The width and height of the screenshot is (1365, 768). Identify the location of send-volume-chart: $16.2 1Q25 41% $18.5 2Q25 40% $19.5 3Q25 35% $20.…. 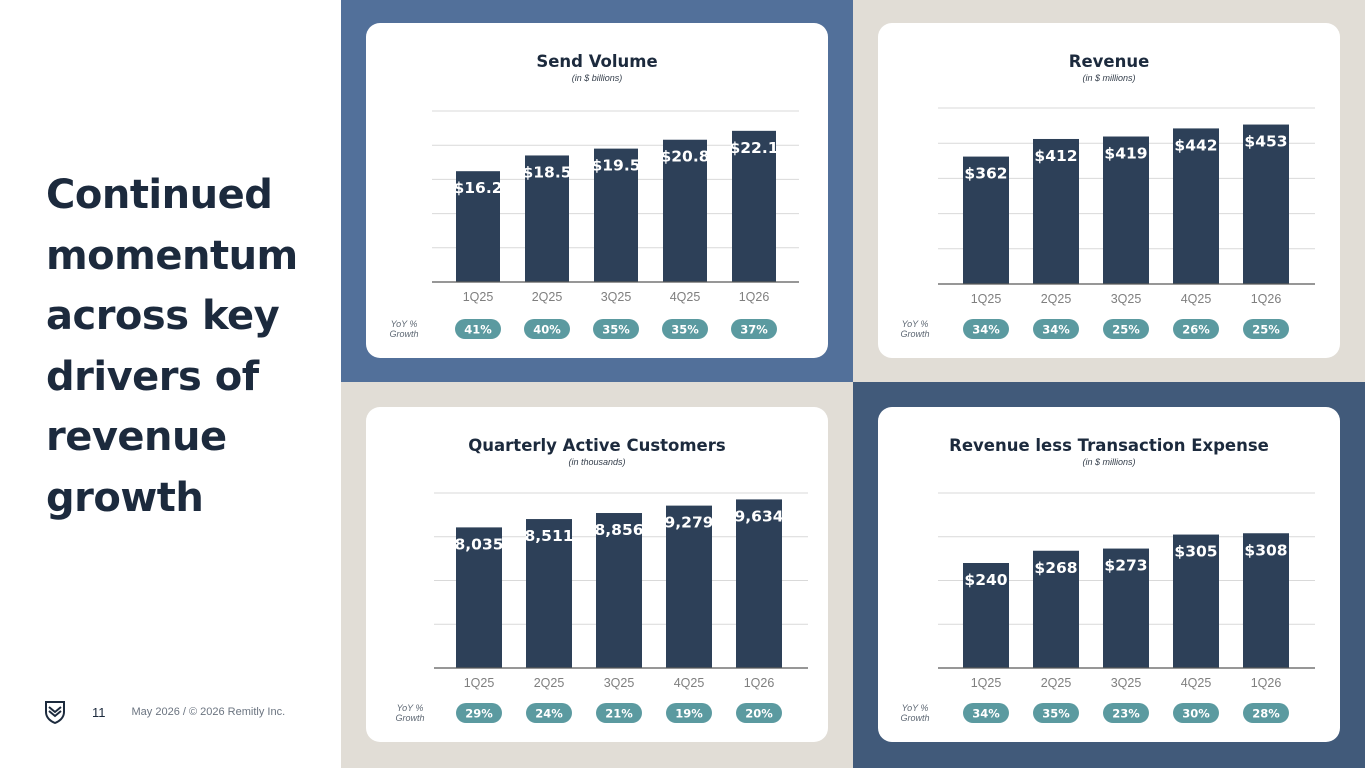
(615, 224).